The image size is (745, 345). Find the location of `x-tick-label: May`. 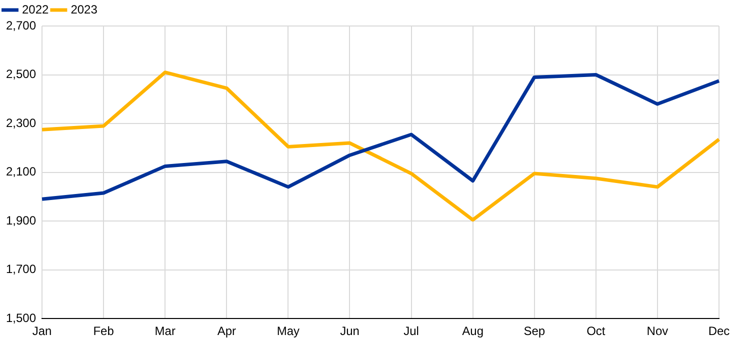

x-tick-label: May is located at coordinates (288, 331).